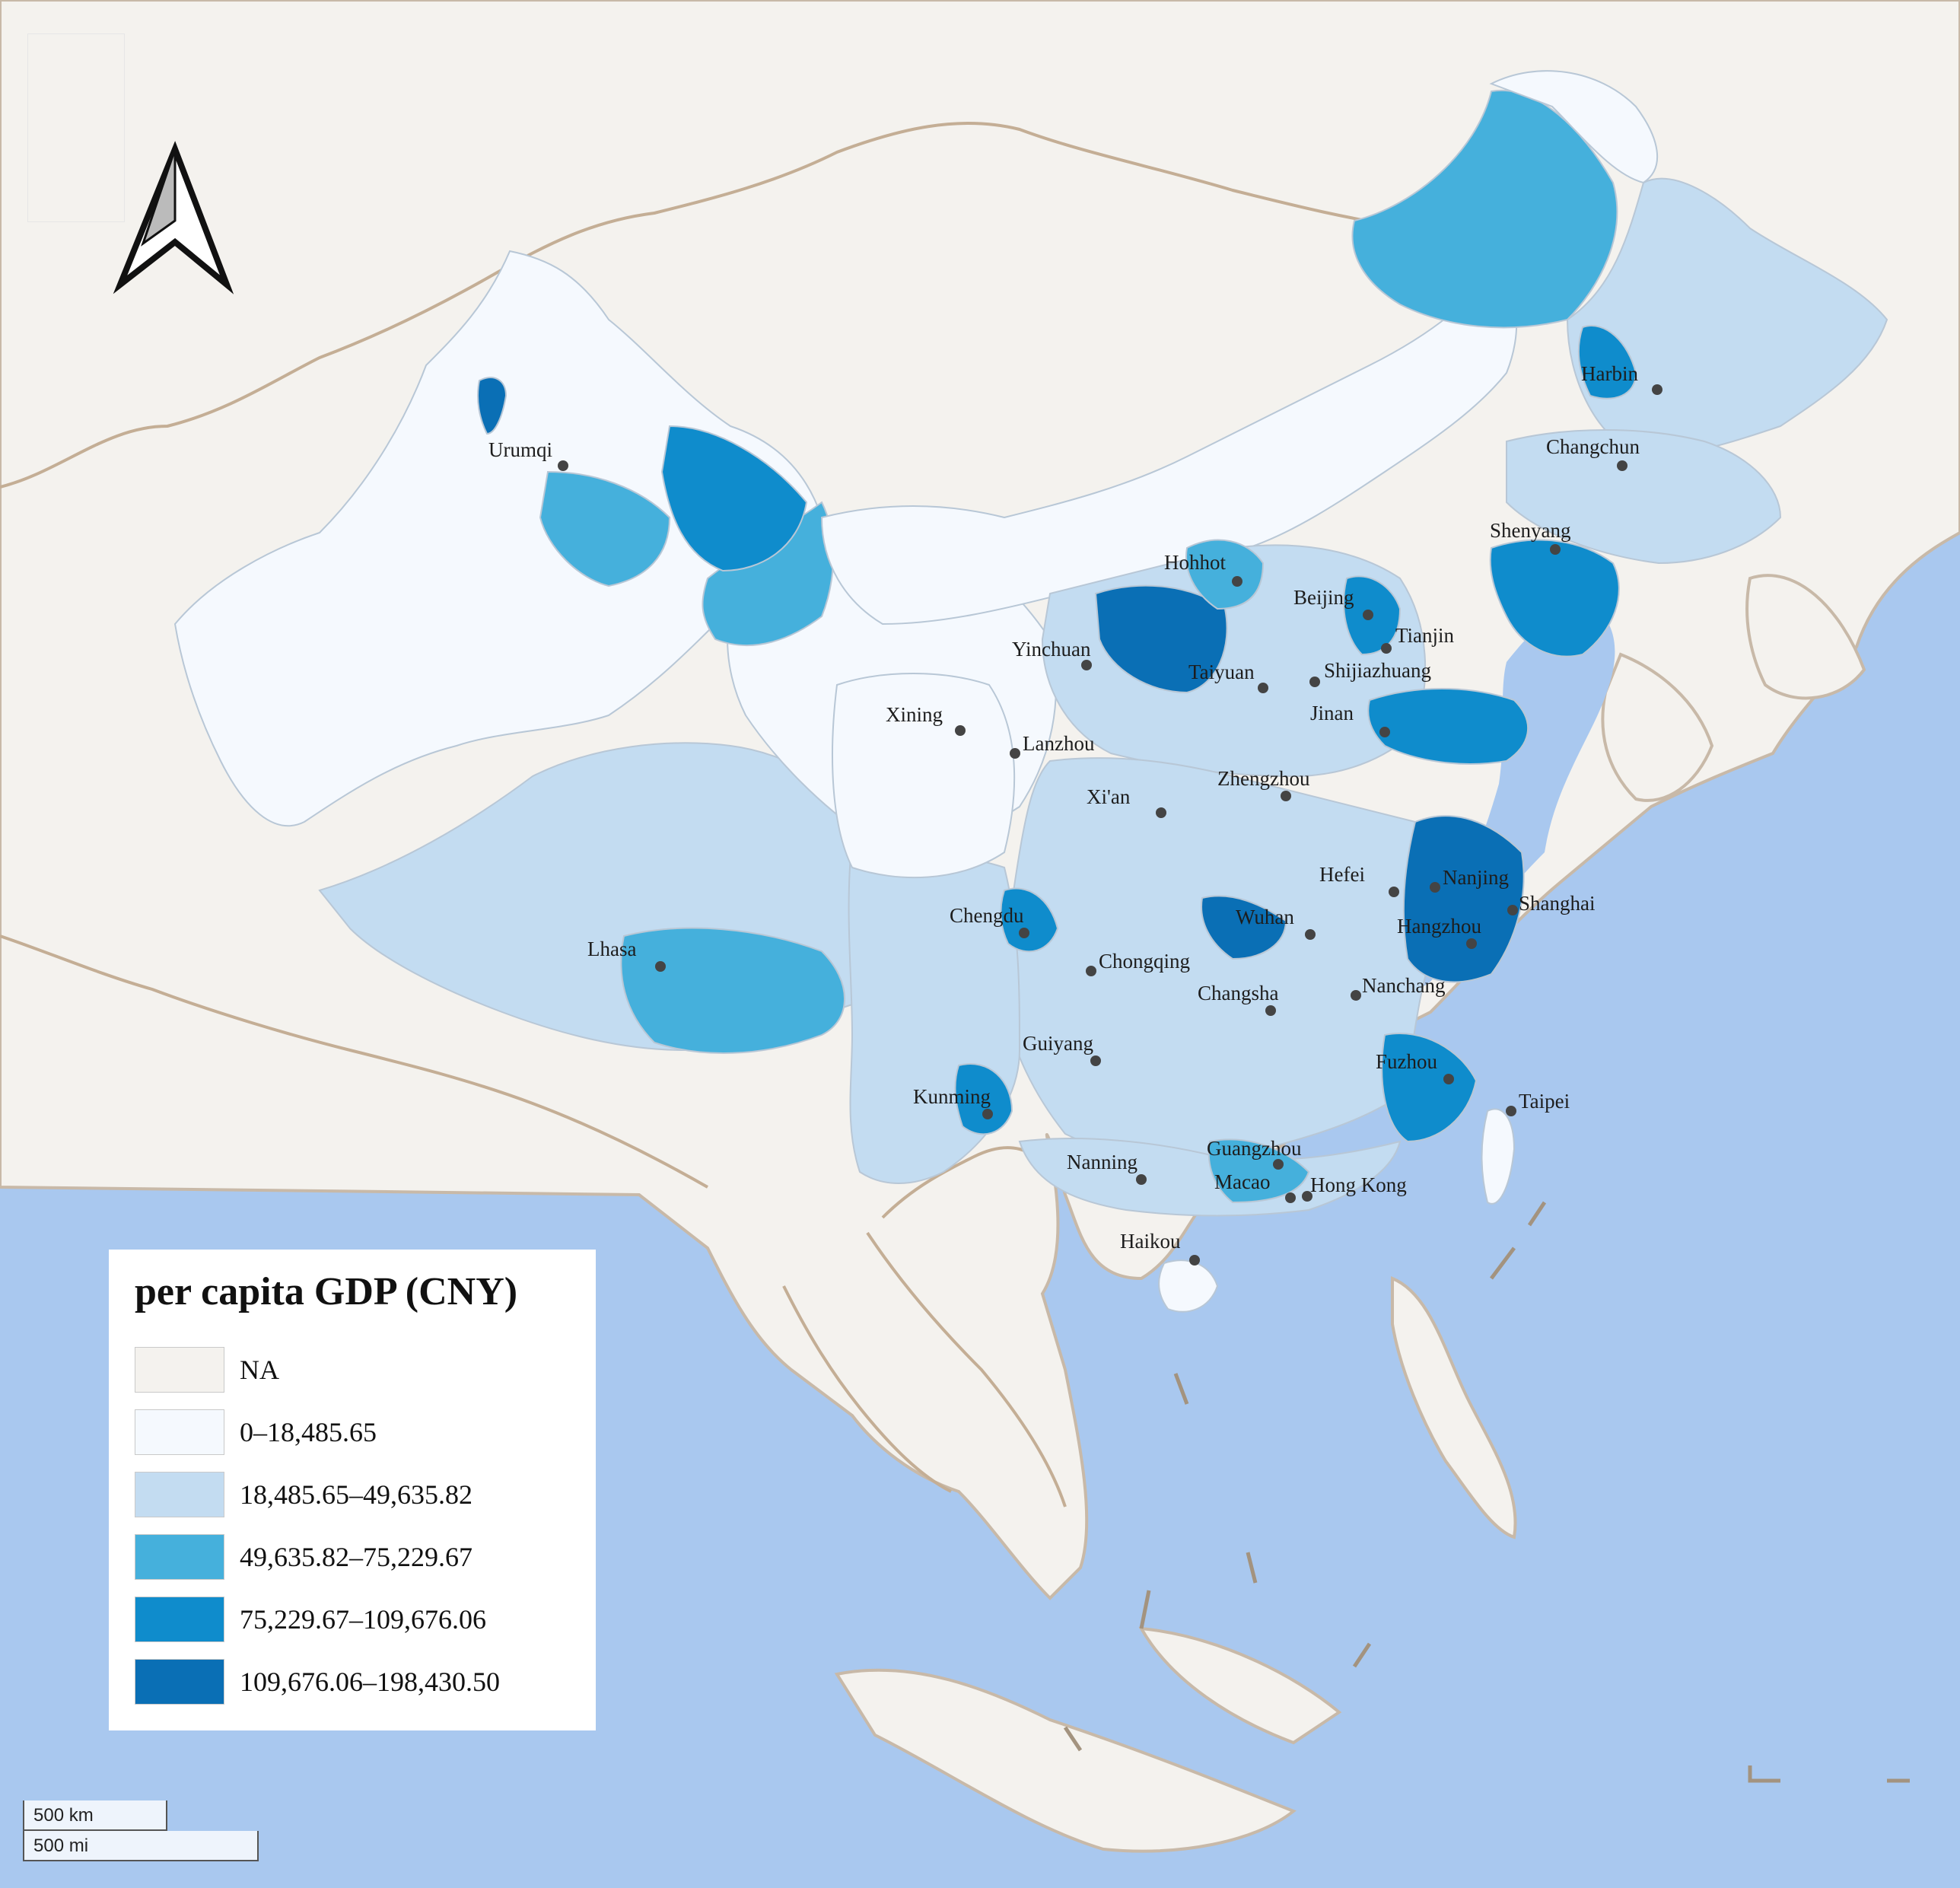 This screenshot has height=1888, width=1960. I want to click on svg-text: Changchun, so click(1593, 446).